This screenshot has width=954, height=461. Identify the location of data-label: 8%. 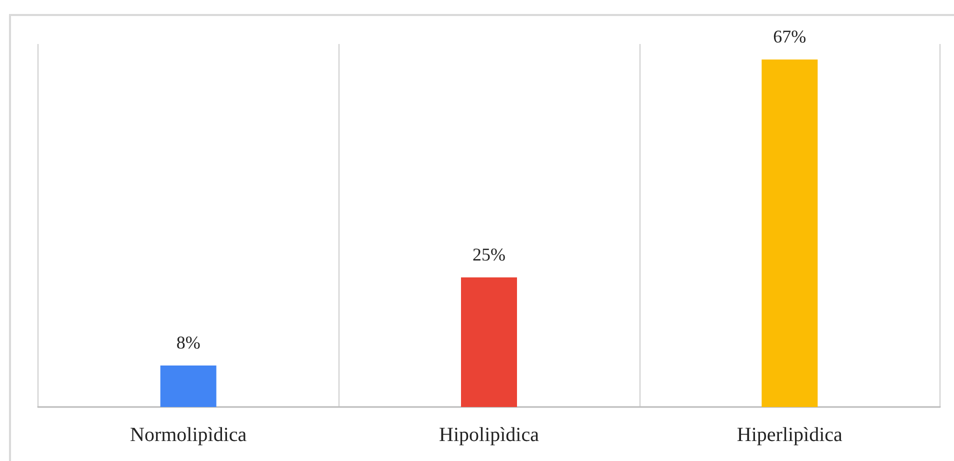
(188, 342).